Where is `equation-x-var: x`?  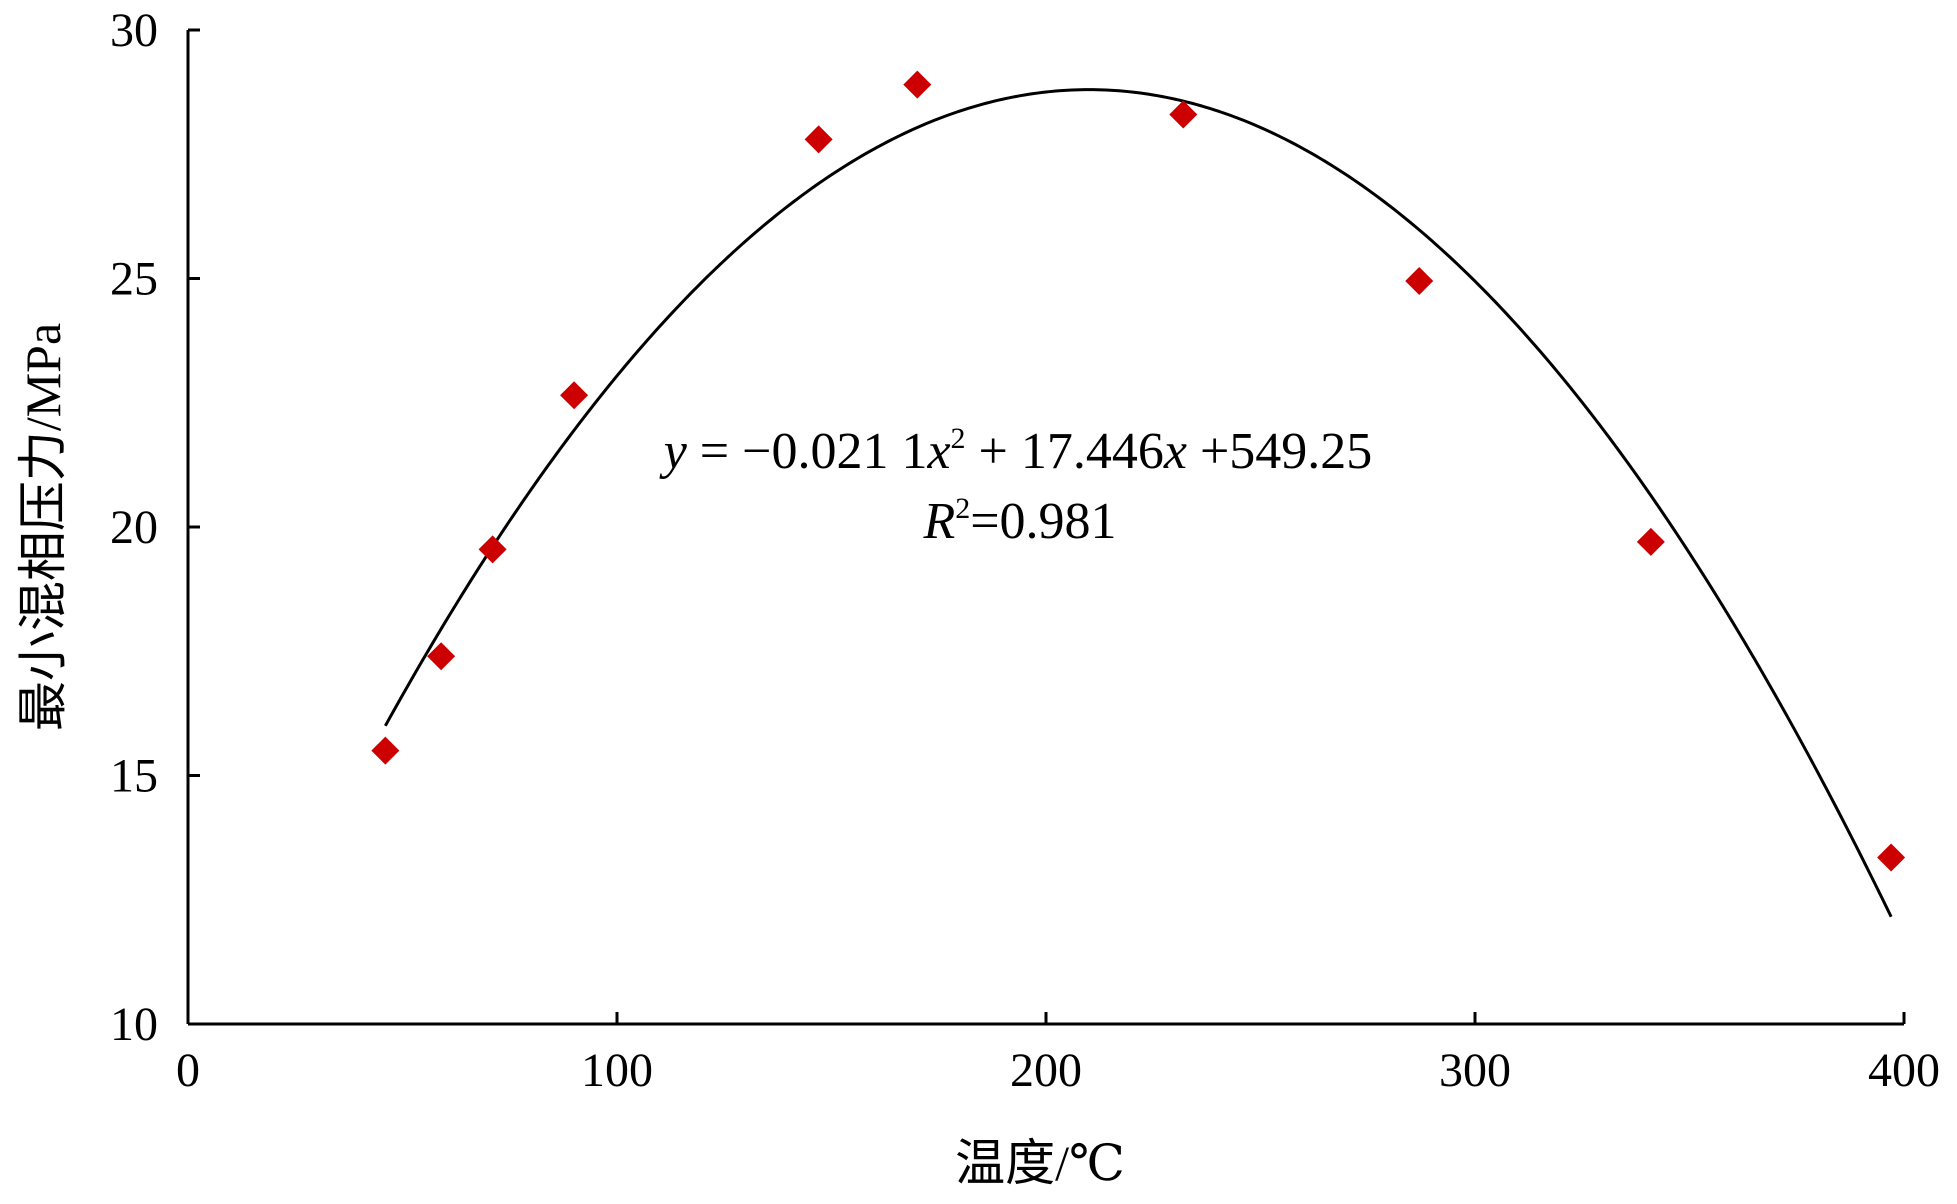 equation-x-var: x is located at coordinates (938, 451).